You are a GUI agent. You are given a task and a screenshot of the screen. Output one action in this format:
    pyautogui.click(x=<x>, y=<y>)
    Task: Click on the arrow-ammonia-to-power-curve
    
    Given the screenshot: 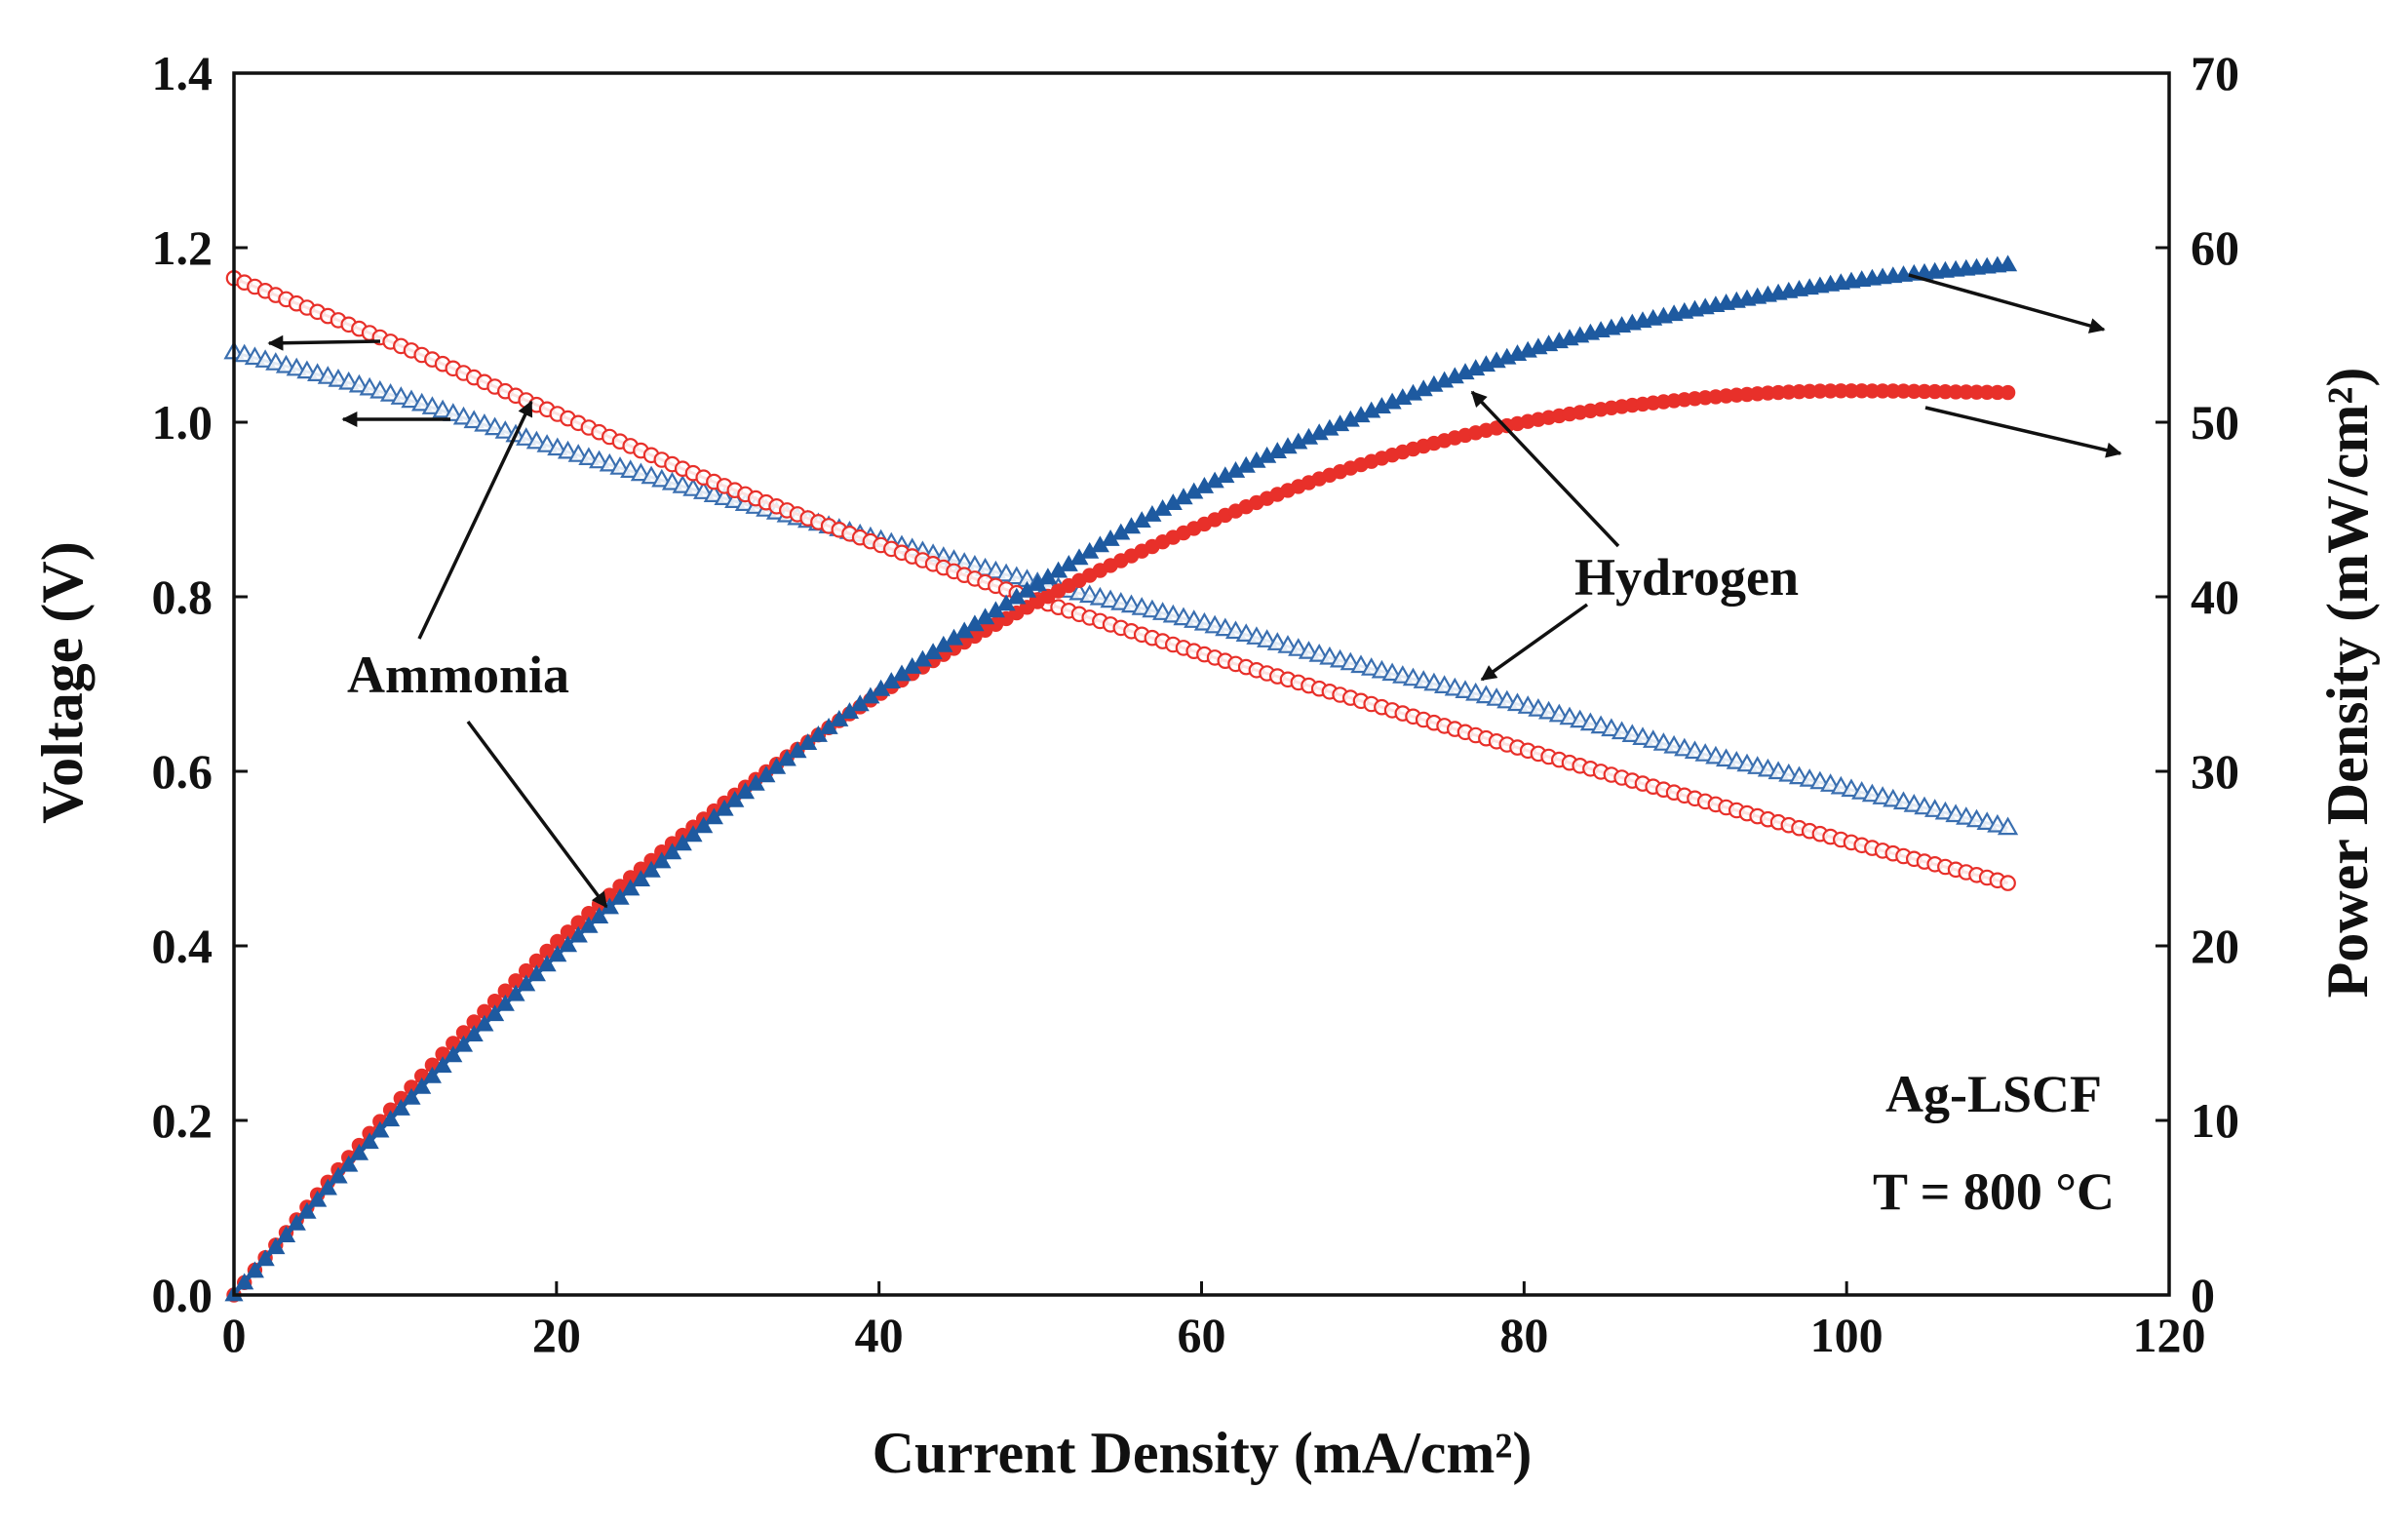 What is the action you would take?
    pyautogui.click(x=537, y=814)
    